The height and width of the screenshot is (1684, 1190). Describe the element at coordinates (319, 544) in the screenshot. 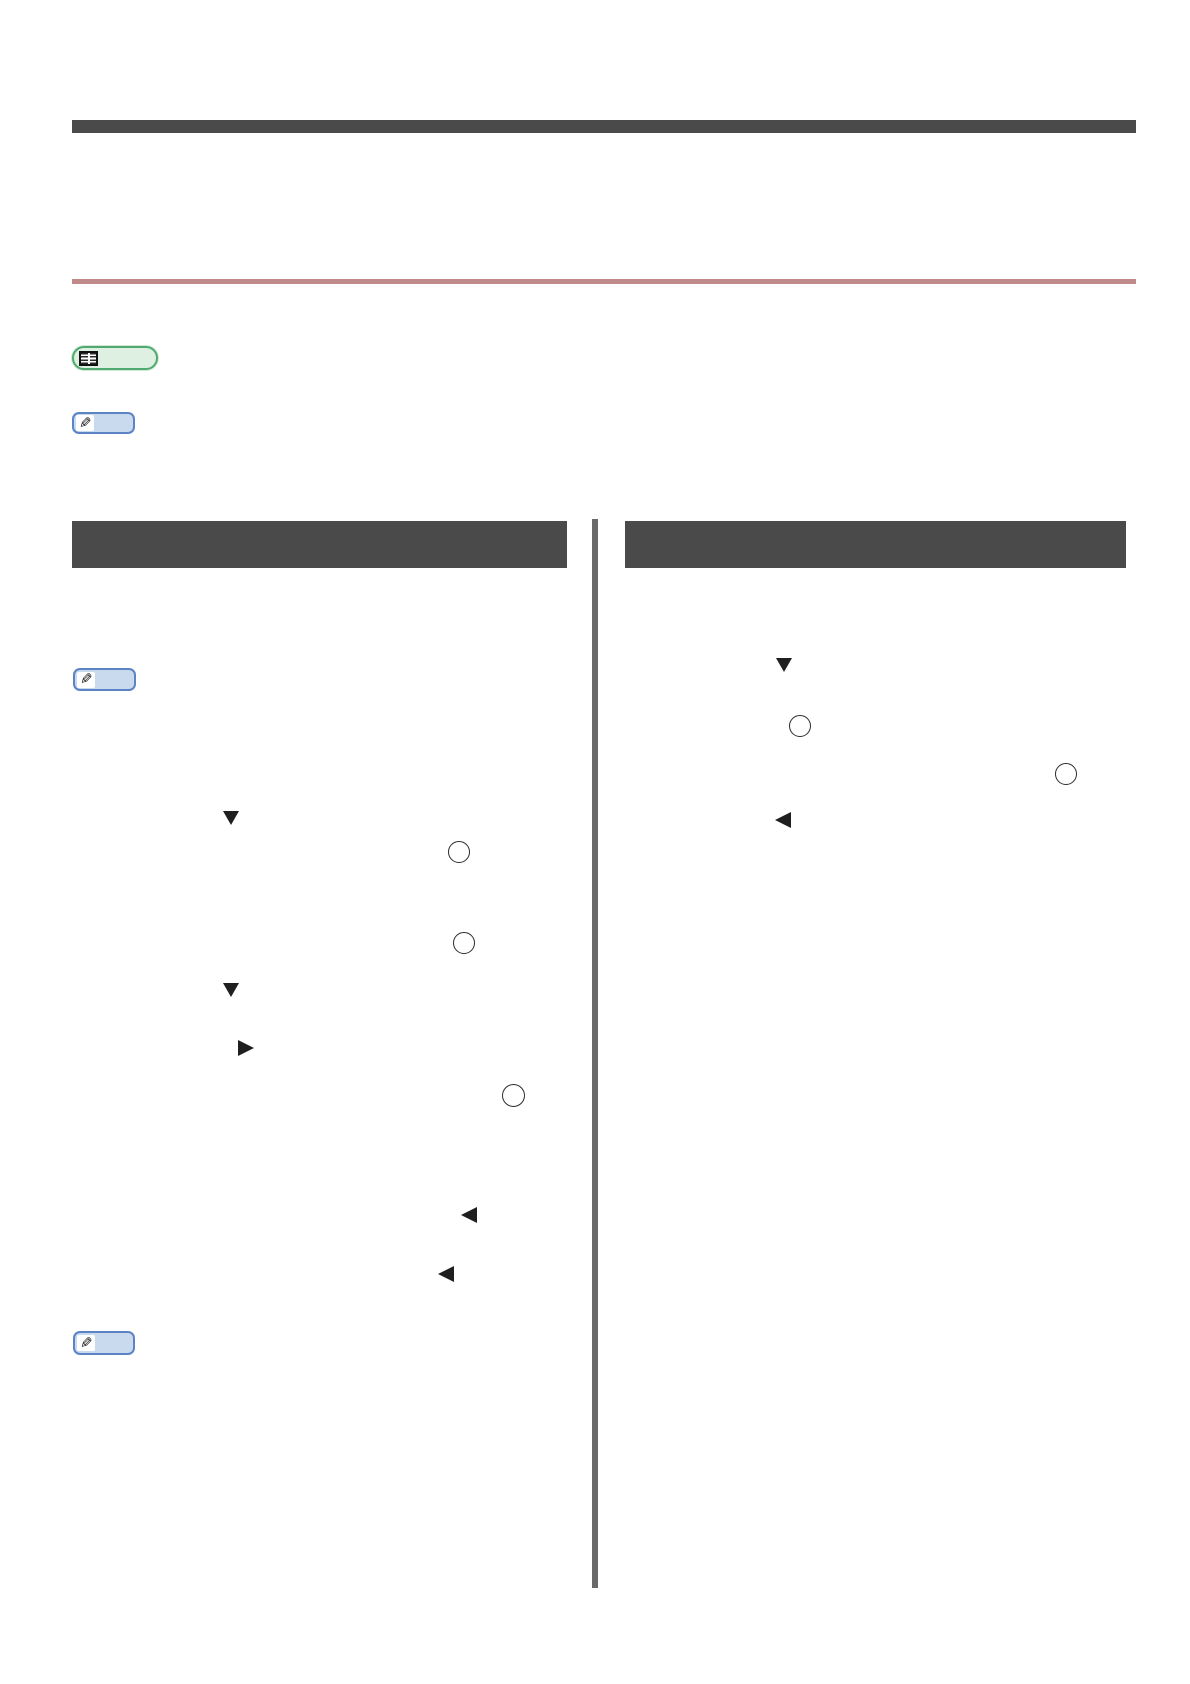

I see `left-section-header-bar` at that location.